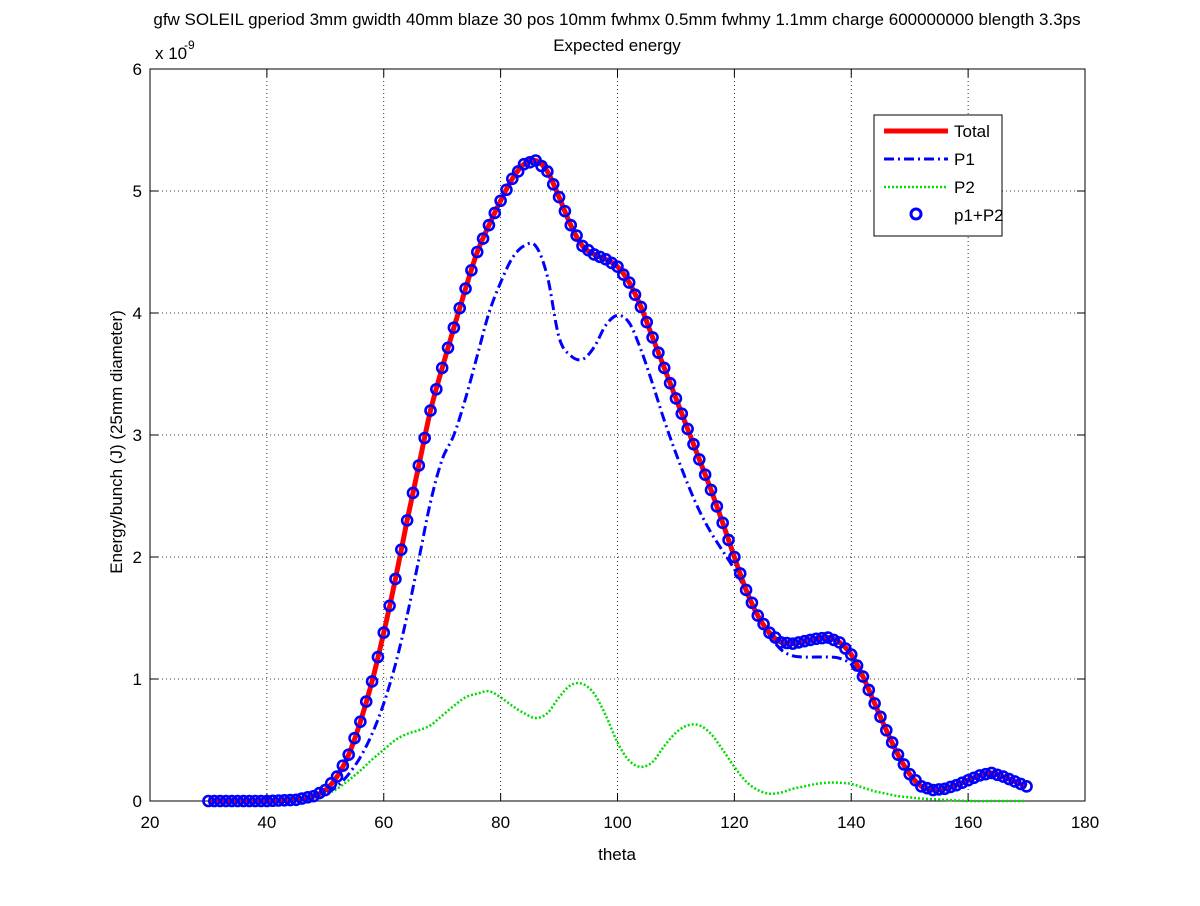  I want to click on legend-box, so click(938, 175).